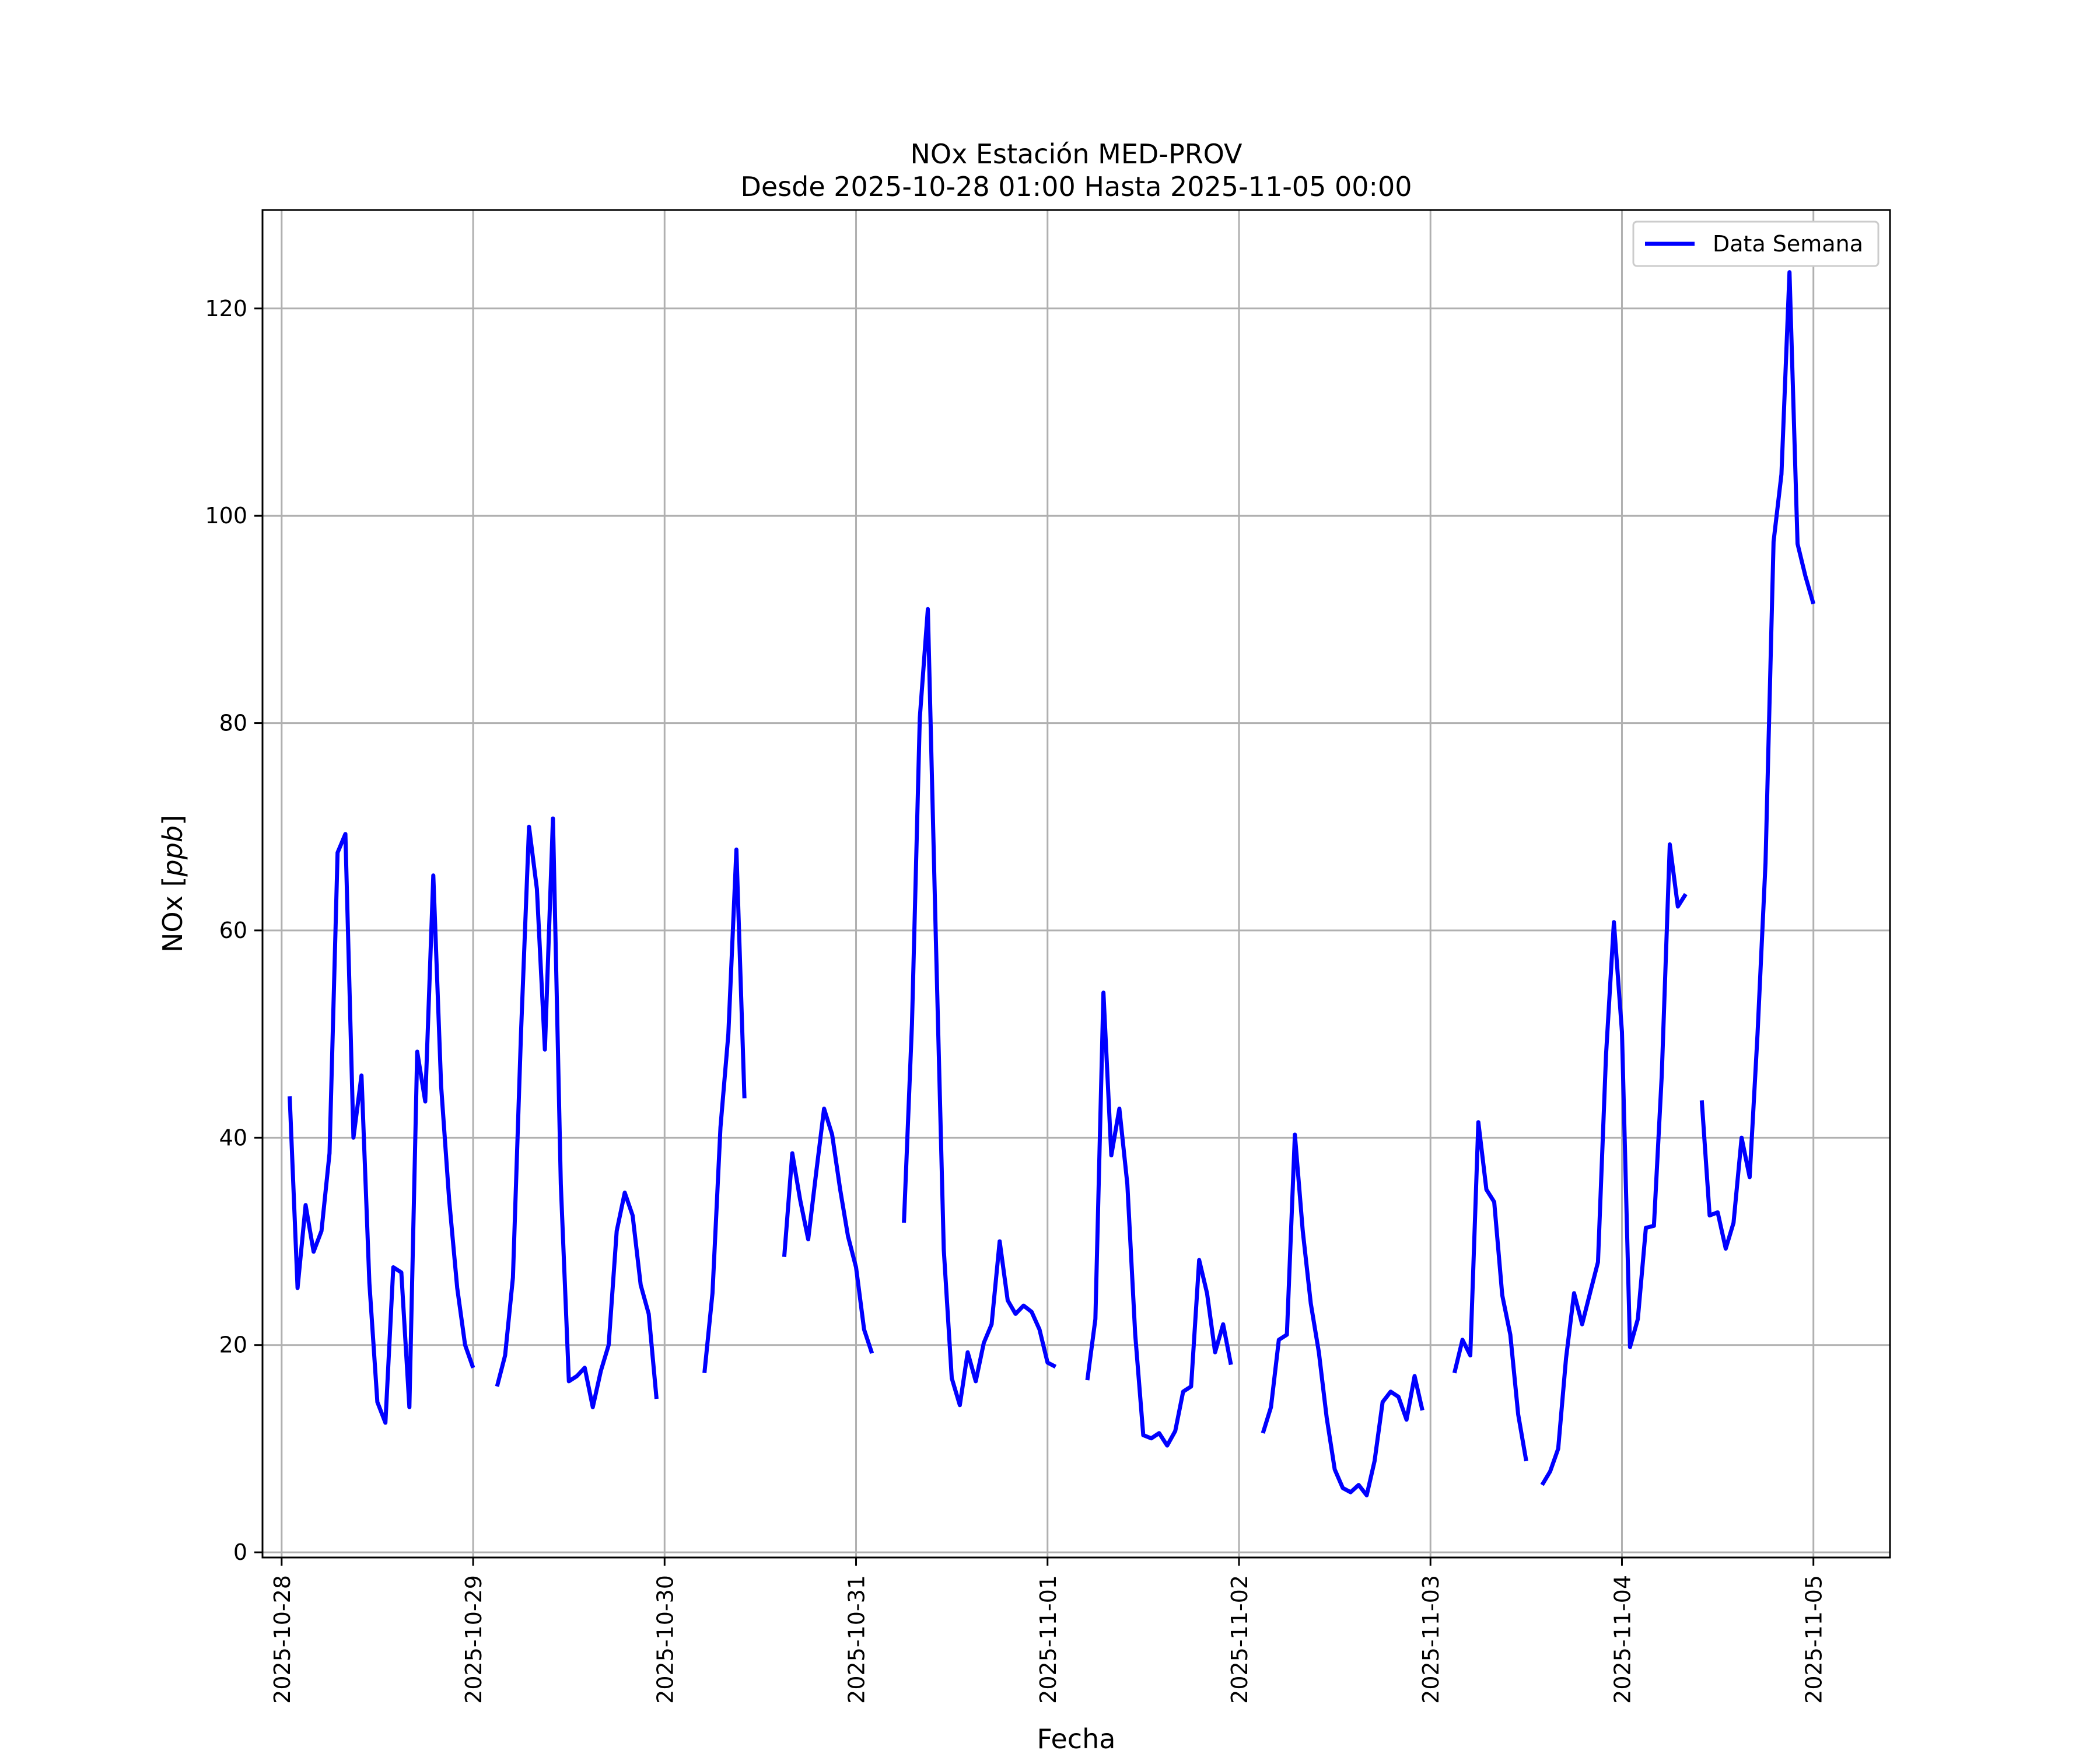 This screenshot has width=2100, height=1750. Describe the element at coordinates (173, 915) in the screenshot. I see `y-axis-label-main: NOx [` at that location.